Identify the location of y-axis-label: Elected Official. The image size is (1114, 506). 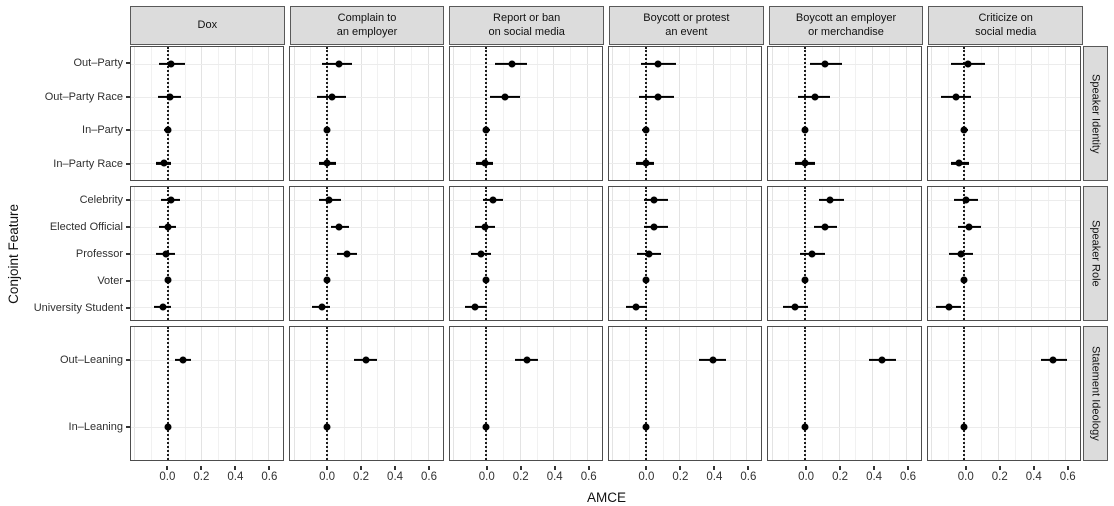
(90, 227).